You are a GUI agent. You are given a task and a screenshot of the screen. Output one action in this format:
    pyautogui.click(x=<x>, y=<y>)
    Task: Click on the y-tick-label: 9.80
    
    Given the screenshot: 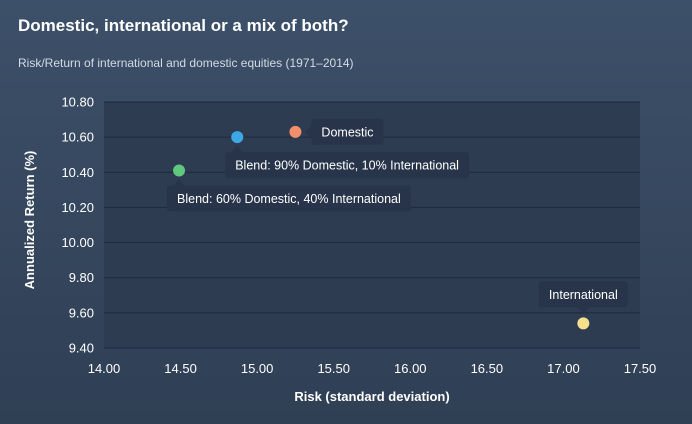 What is the action you would take?
    pyautogui.click(x=81, y=277)
    